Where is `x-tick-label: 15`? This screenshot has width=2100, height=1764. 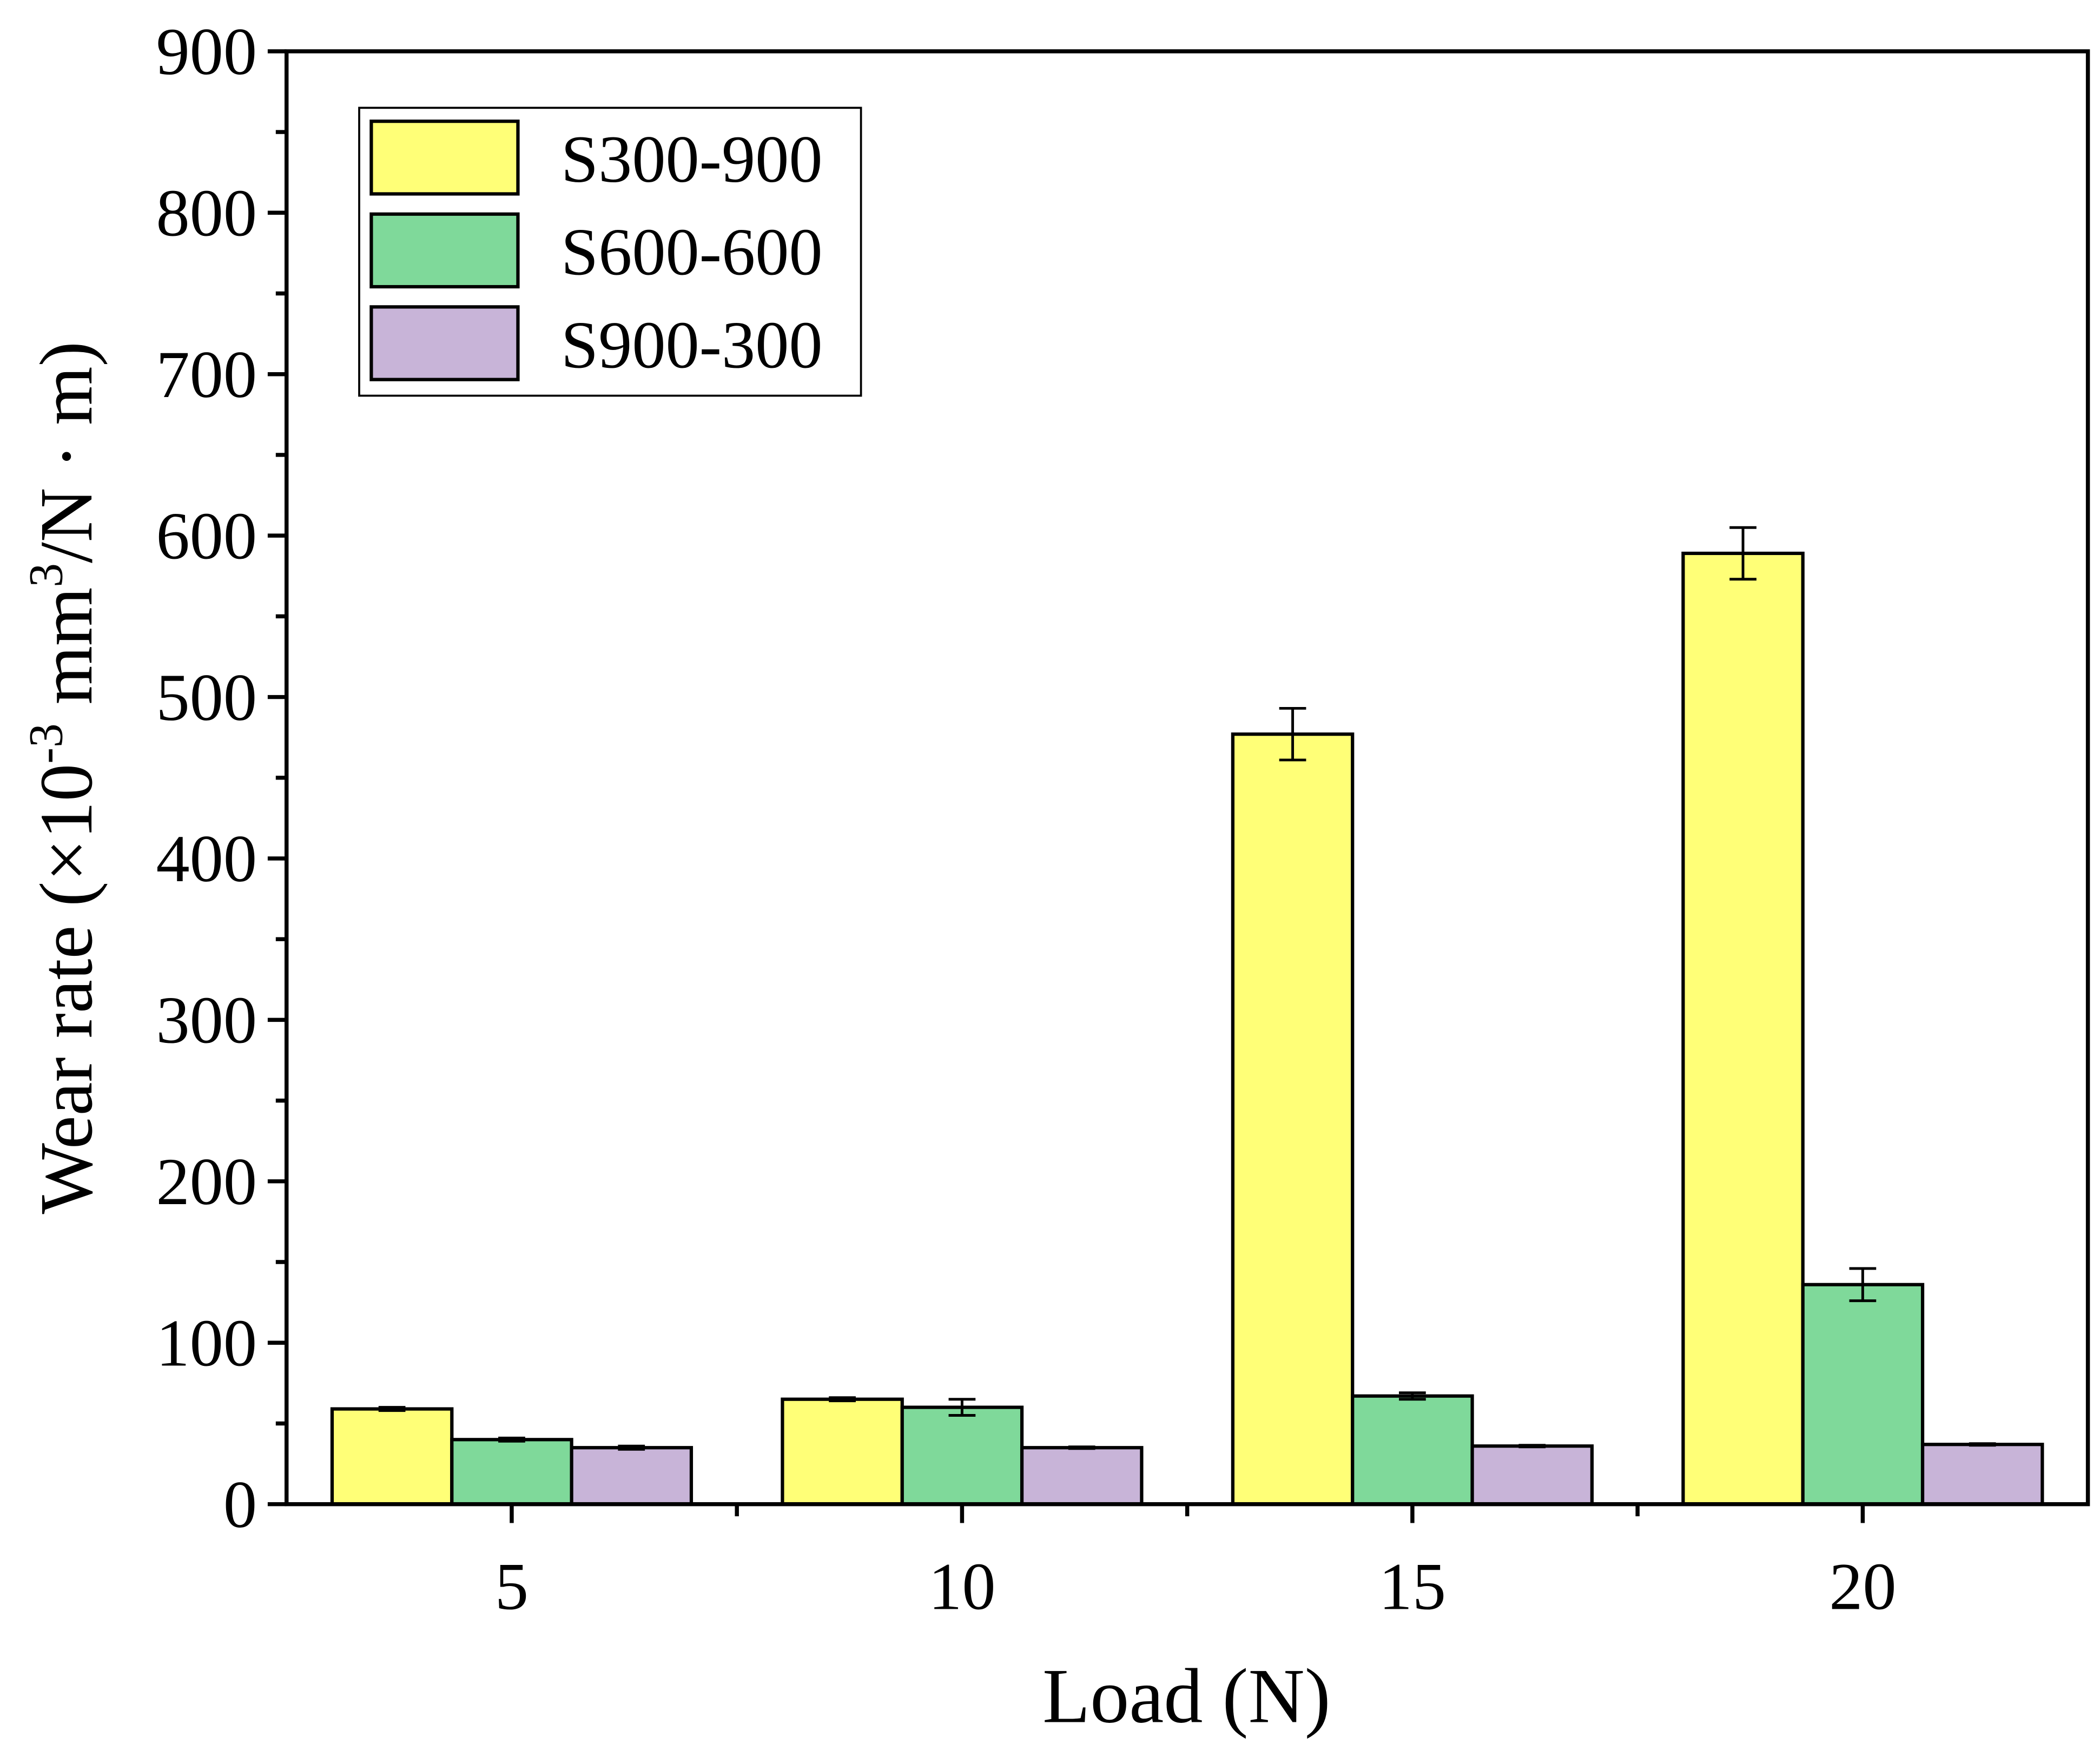
x-tick-label: 15 is located at coordinates (1412, 1587).